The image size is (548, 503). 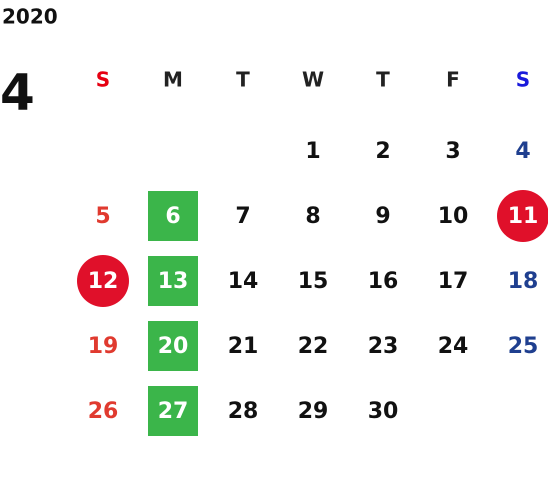 I want to click on day: 26, so click(x=103, y=411).